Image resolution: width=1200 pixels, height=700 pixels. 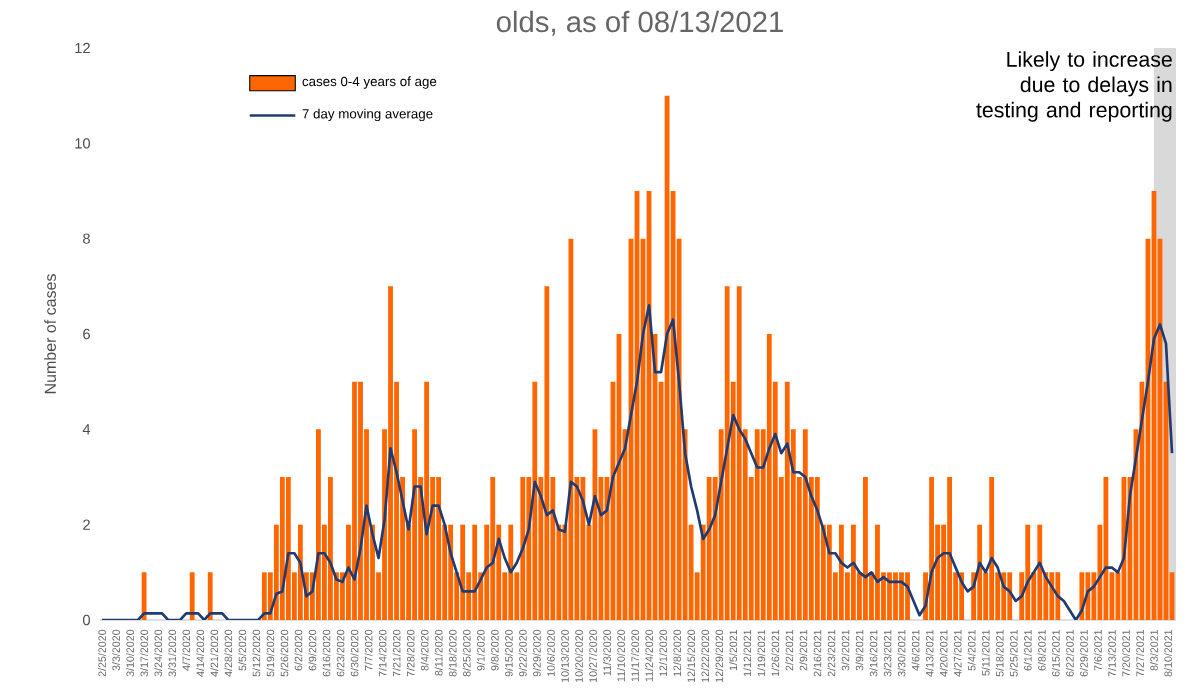 What do you see at coordinates (50, 334) in the screenshot?
I see `y-axis-title: Number of cases` at bounding box center [50, 334].